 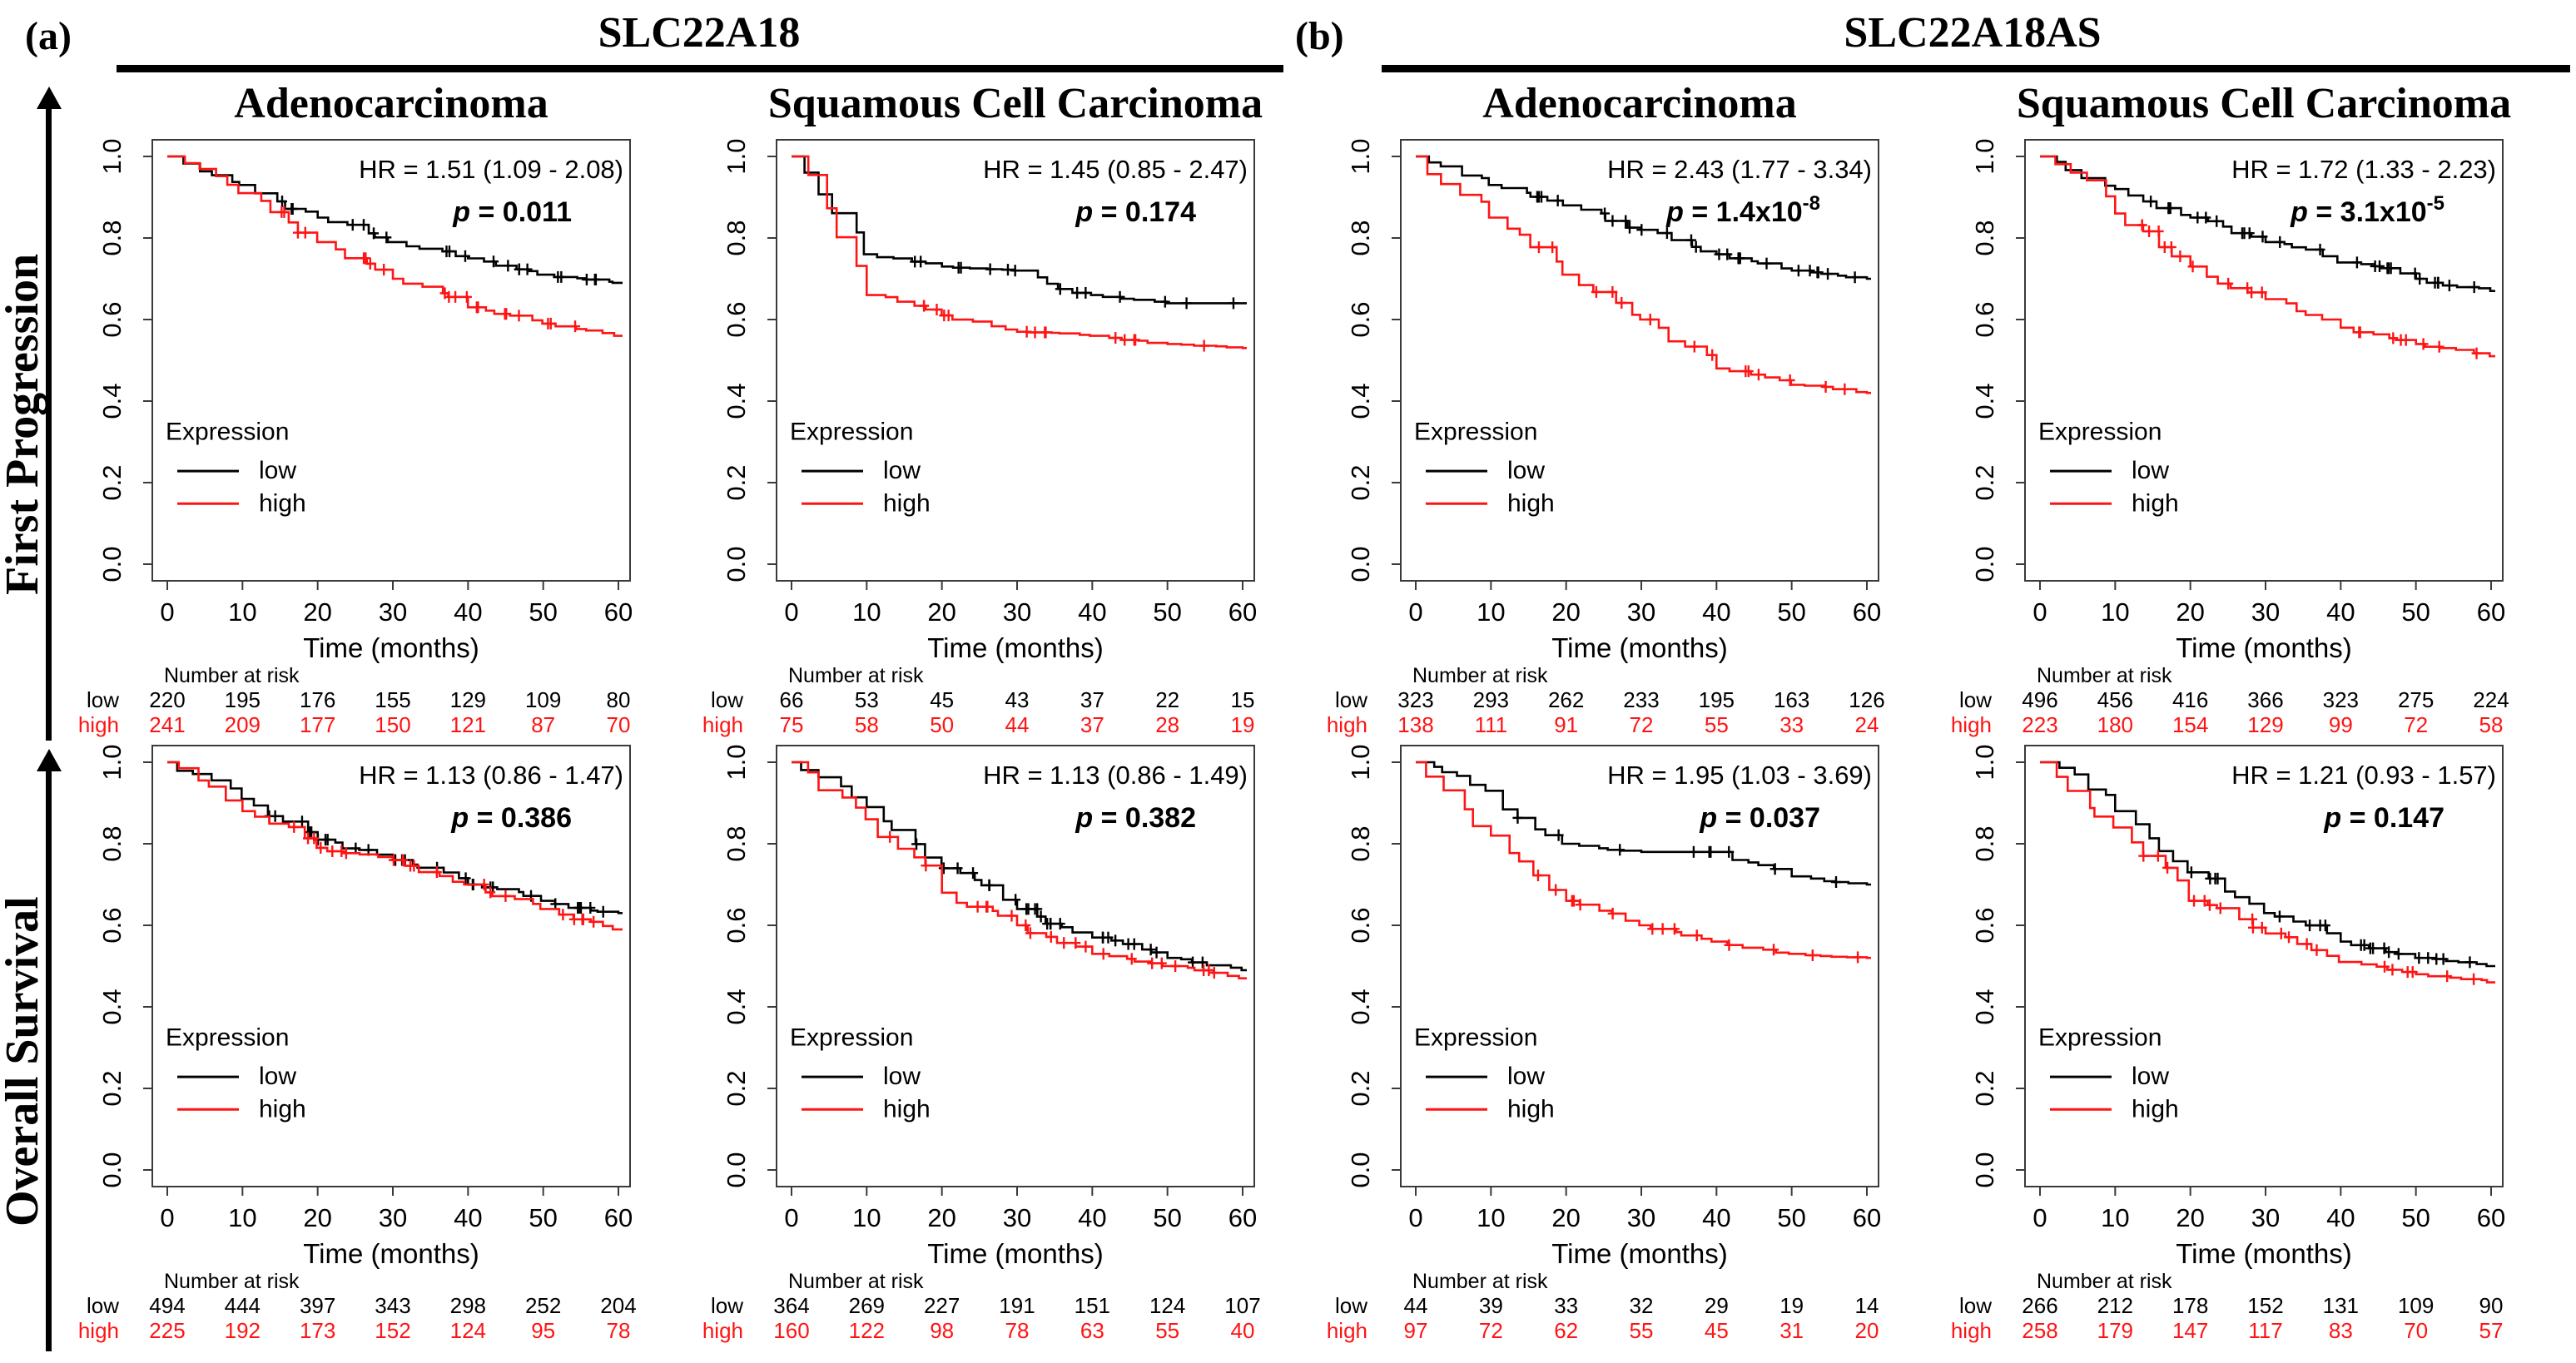 I want to click on row2-axis-arrowhead-icon, so click(x=49, y=760).